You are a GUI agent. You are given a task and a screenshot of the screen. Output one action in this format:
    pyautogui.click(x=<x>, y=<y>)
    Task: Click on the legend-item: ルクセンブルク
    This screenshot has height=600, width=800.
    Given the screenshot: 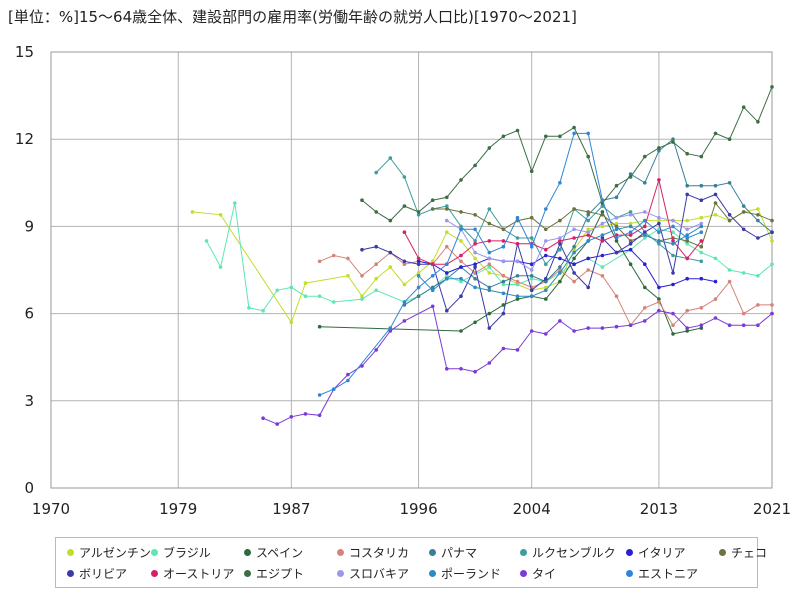 What is the action you would take?
    pyautogui.click(x=568, y=552)
    